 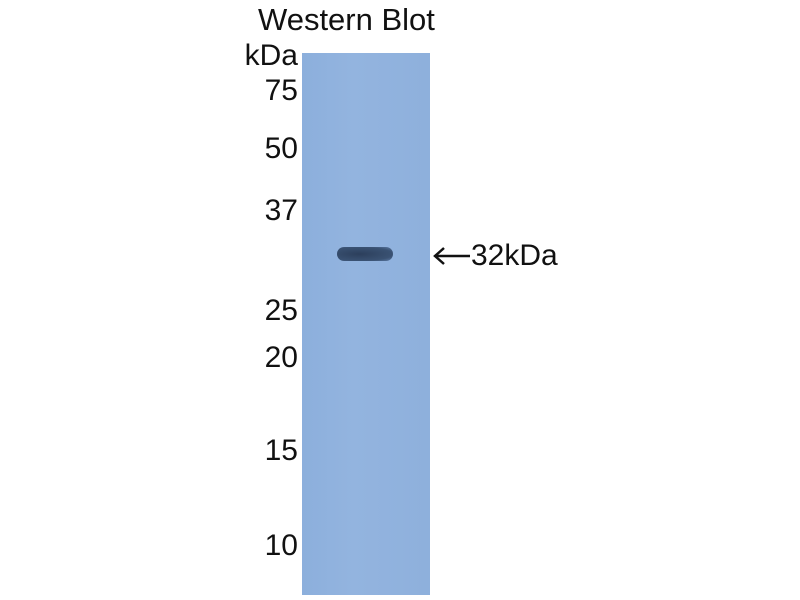 What do you see at coordinates (514, 255) in the screenshot?
I see `band-label: 32kDa` at bounding box center [514, 255].